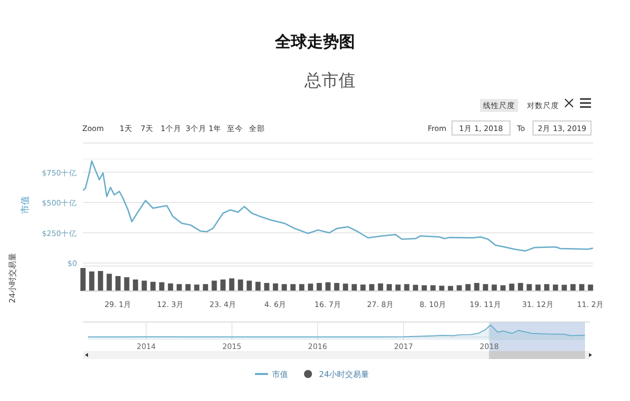  What do you see at coordinates (25, 205) in the screenshot?
I see `y-axis-title: 市值` at bounding box center [25, 205].